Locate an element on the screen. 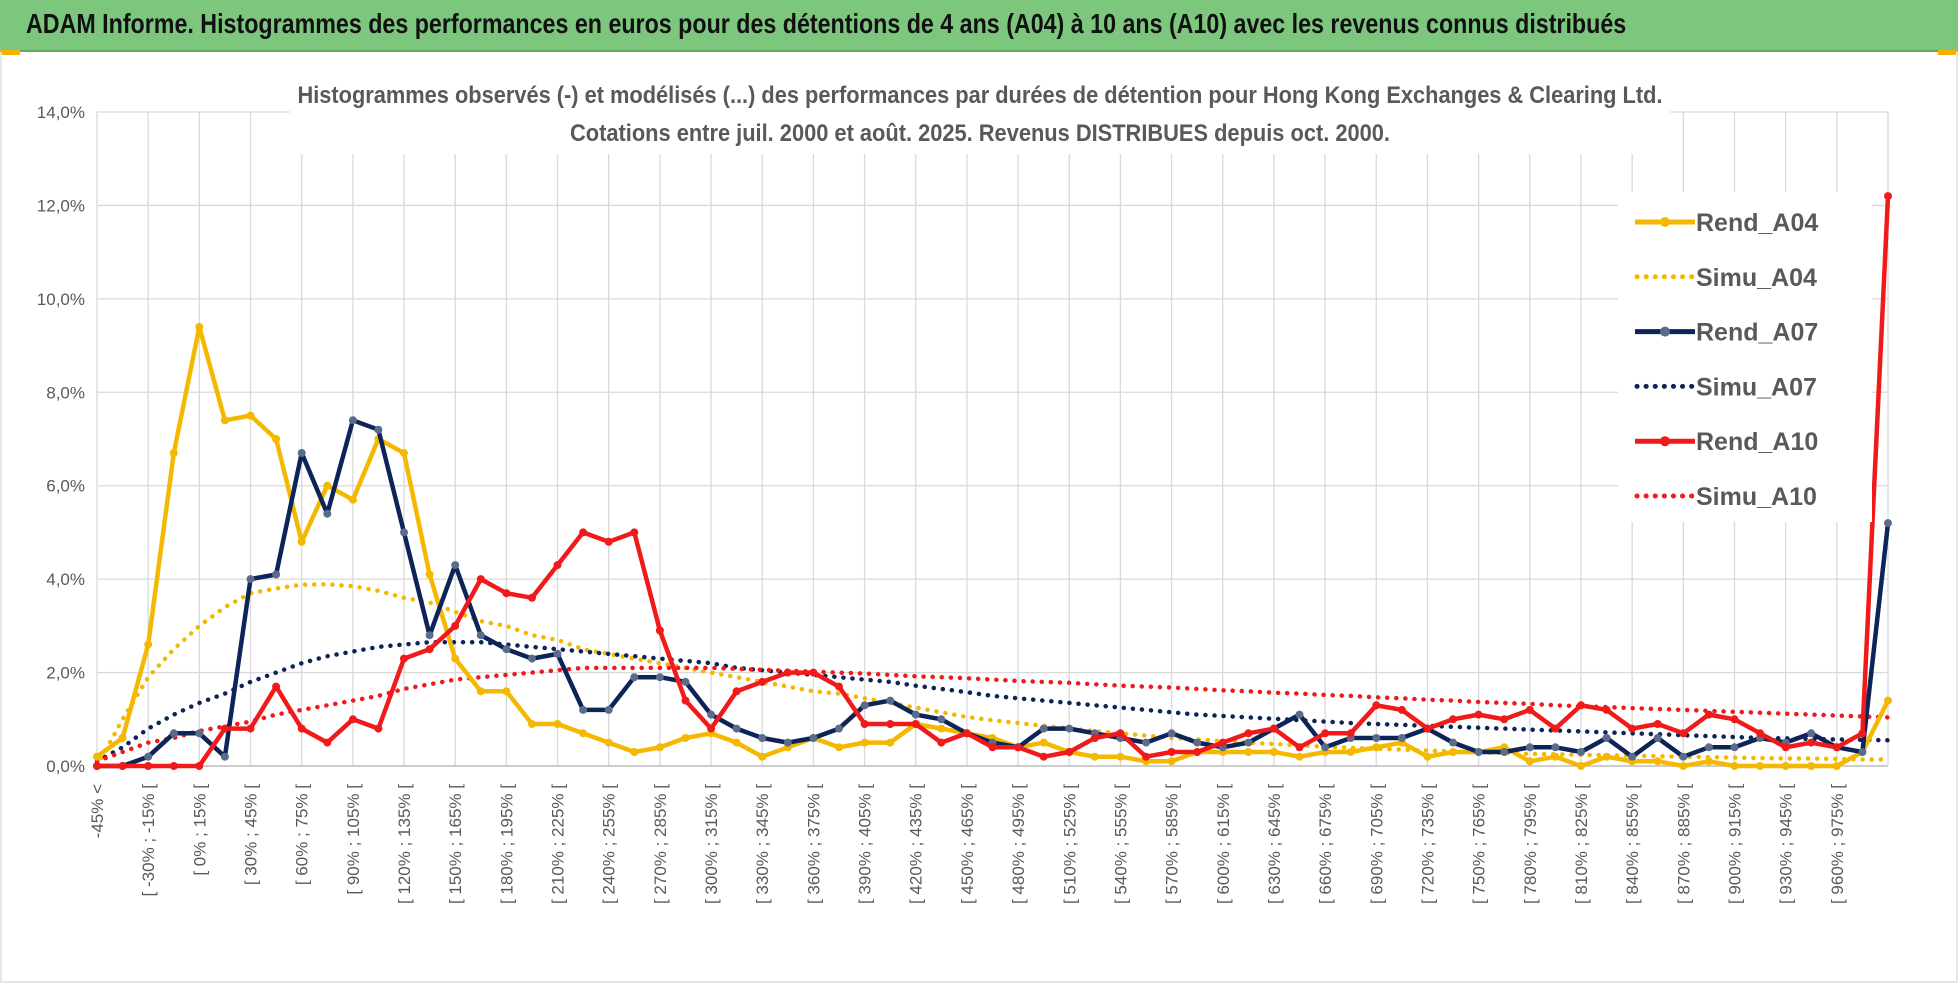 The width and height of the screenshot is (1958, 983). x-tick-label: [ 870% ; 885% [ is located at coordinates (1683, 844).